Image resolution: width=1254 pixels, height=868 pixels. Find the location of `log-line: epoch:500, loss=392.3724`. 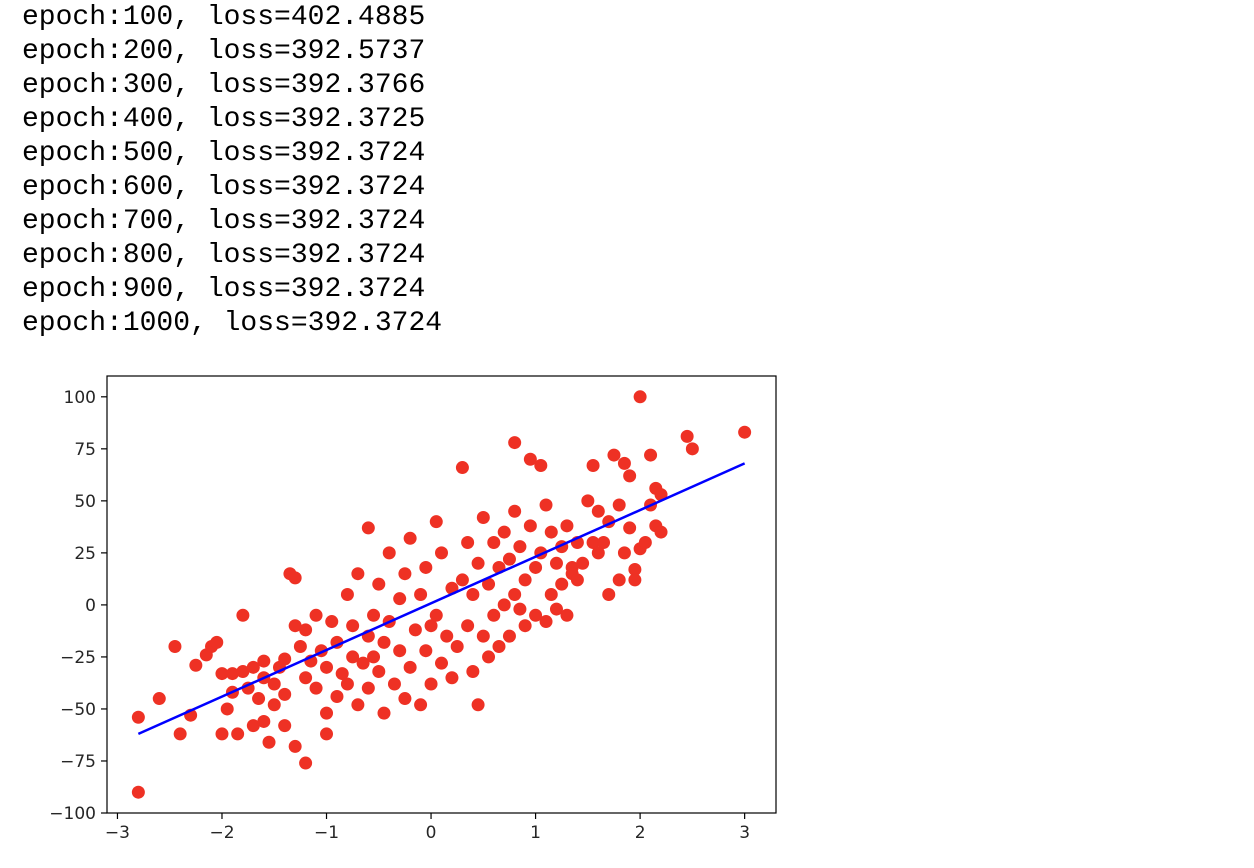

log-line: epoch:500, loss=392.3724 is located at coordinates (224, 153).